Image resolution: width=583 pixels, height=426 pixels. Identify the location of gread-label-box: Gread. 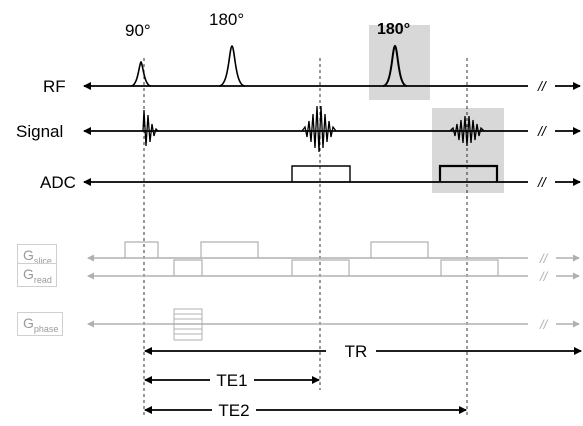
(37, 275).